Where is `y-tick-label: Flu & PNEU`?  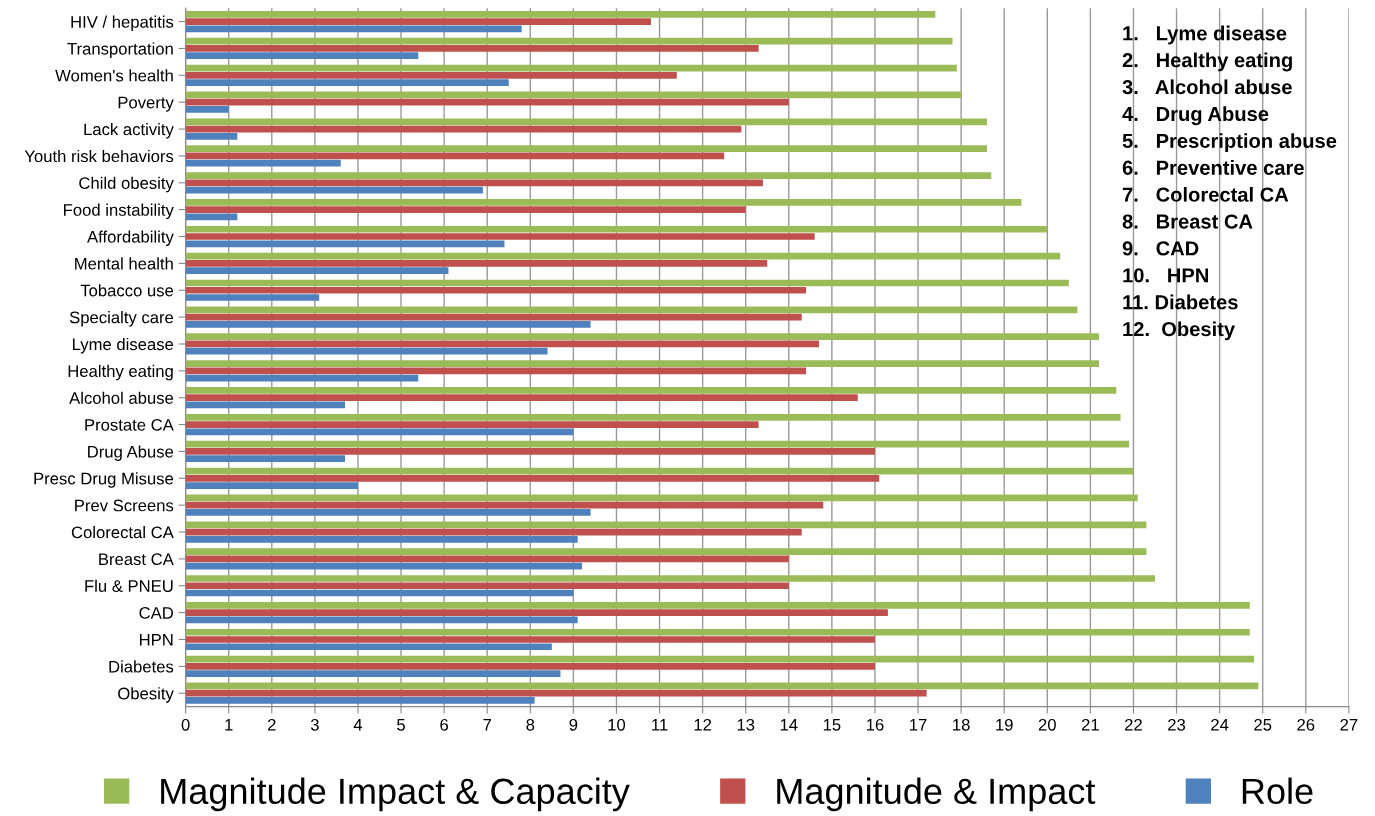
y-tick-label: Flu & PNEU is located at coordinates (129, 585).